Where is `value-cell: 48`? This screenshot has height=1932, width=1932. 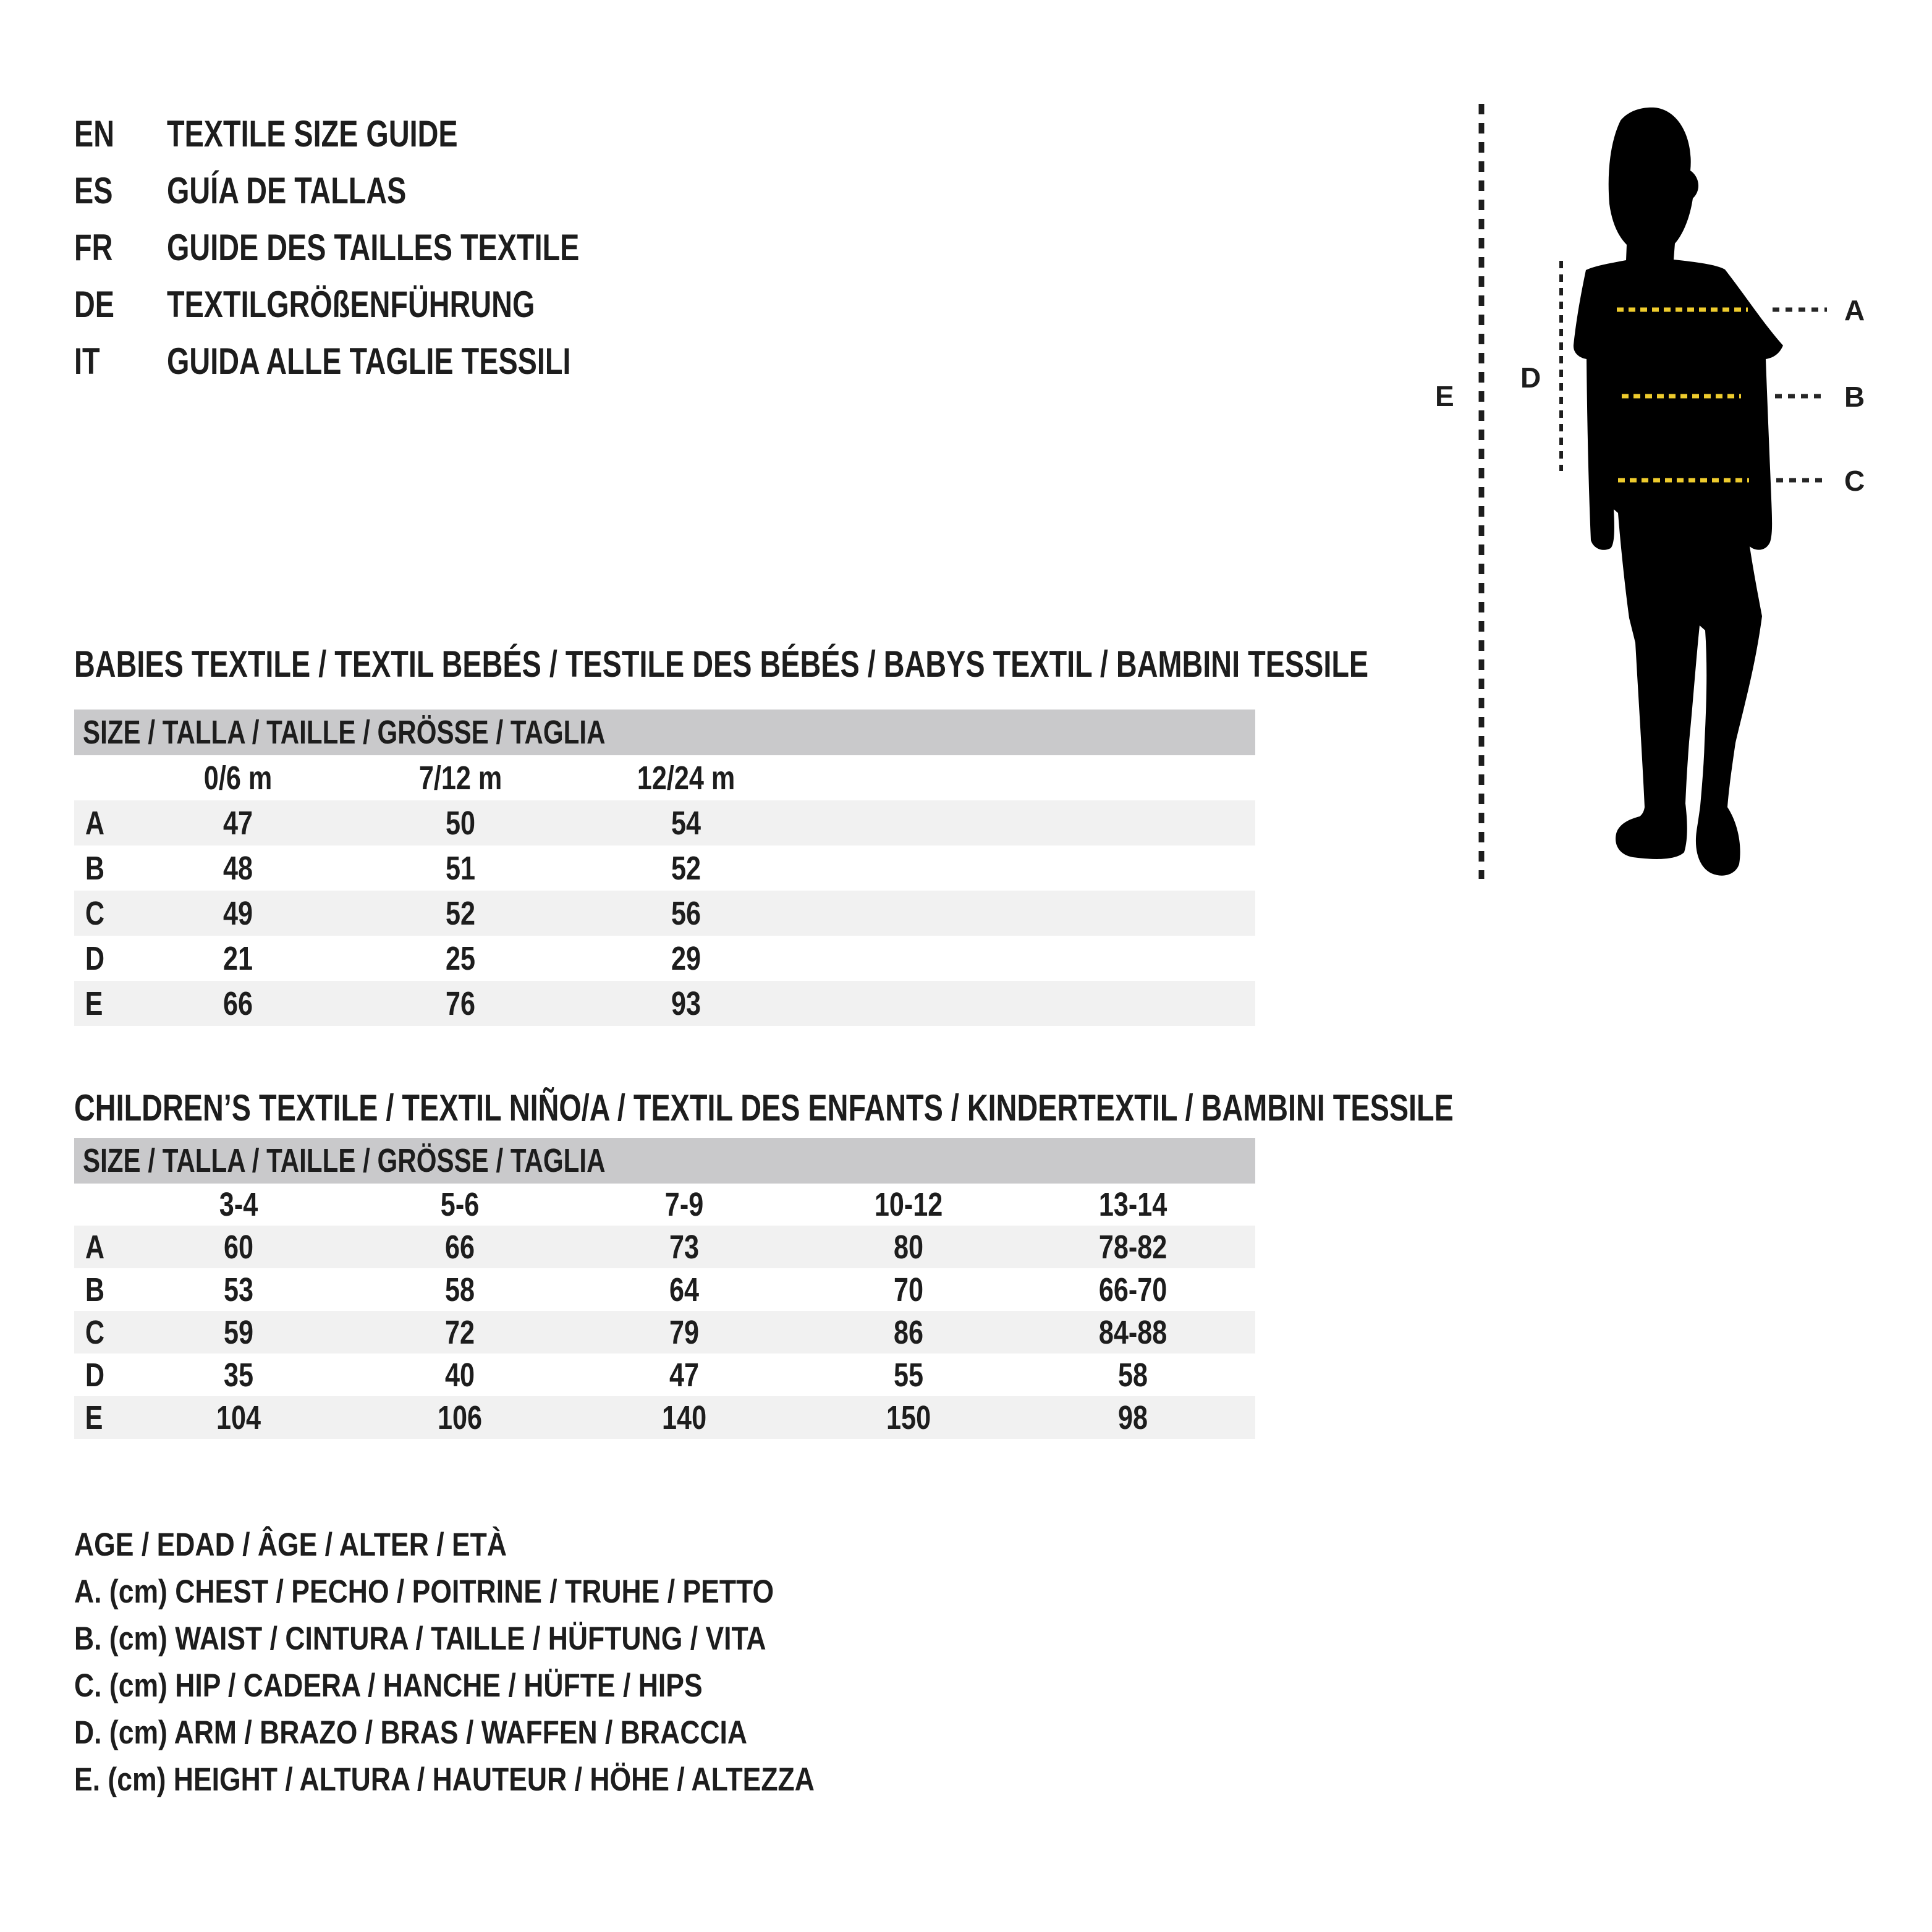 value-cell: 48 is located at coordinates (238, 868).